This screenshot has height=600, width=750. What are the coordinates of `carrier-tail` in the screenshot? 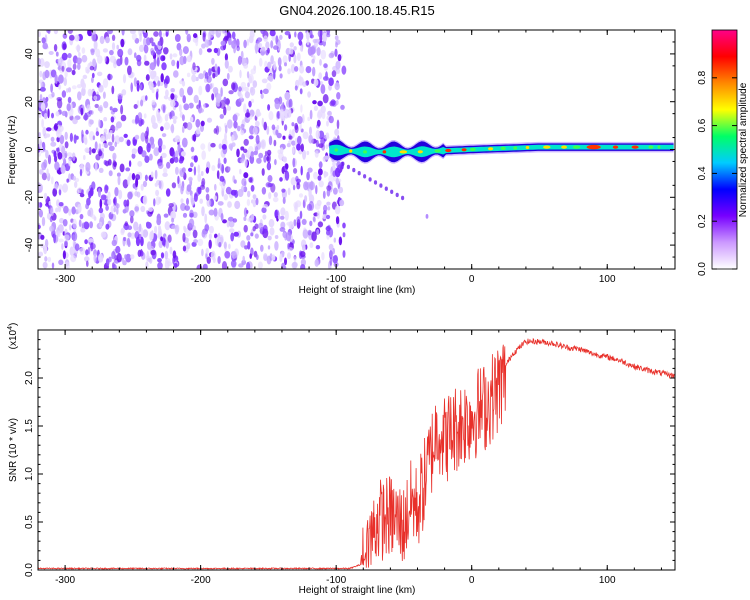 It's located at (370, 179).